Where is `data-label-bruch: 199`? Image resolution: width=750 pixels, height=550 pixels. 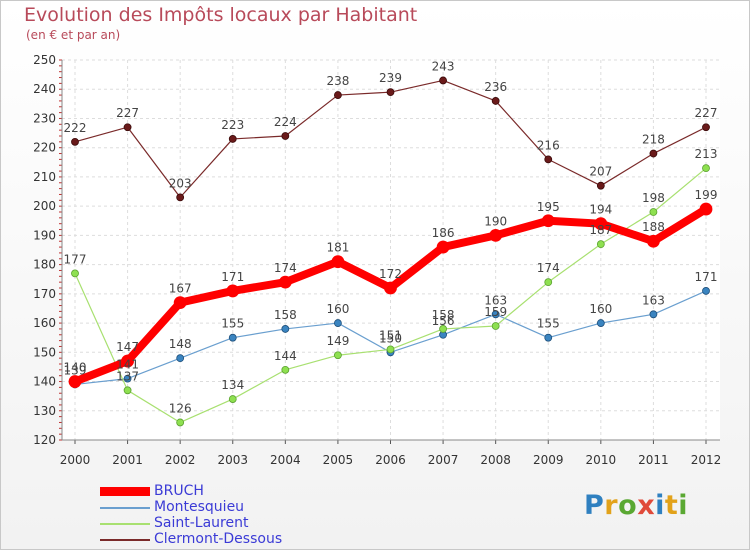 data-label-bruch: 199 is located at coordinates (706, 195).